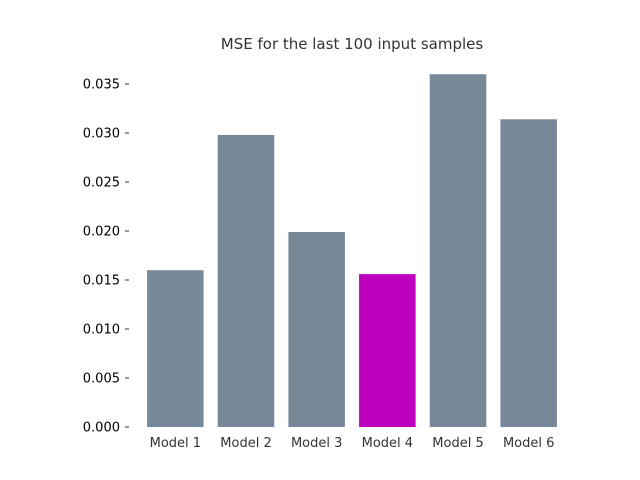  What do you see at coordinates (101, 134) in the screenshot?
I see `y-tick-label: 0.030` at bounding box center [101, 134].